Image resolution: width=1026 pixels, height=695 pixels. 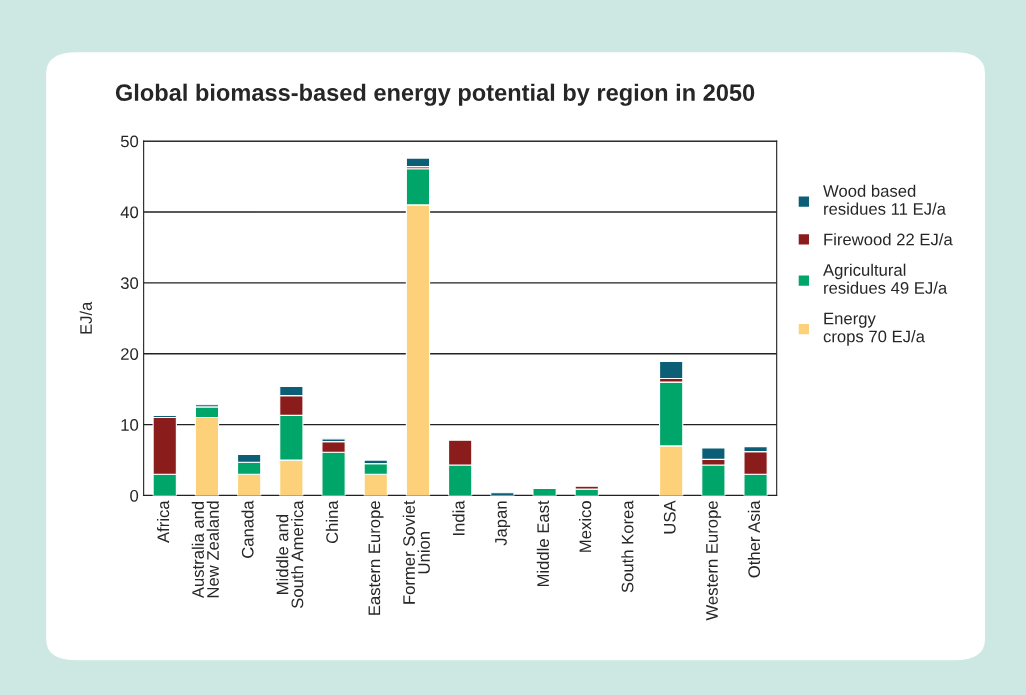 I want to click on chart-title: Global biomass-based energy potential by region in 2050, so click(x=435, y=94).